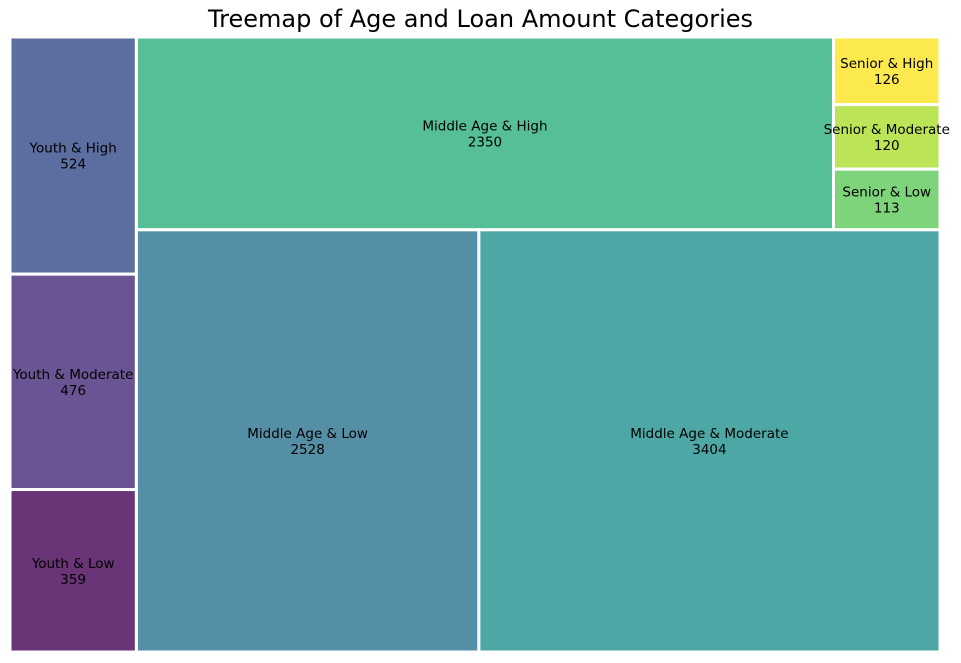 The height and width of the screenshot is (663, 961). Describe the element at coordinates (73, 564) in the screenshot. I see `tile-label: Youth & Low` at that location.